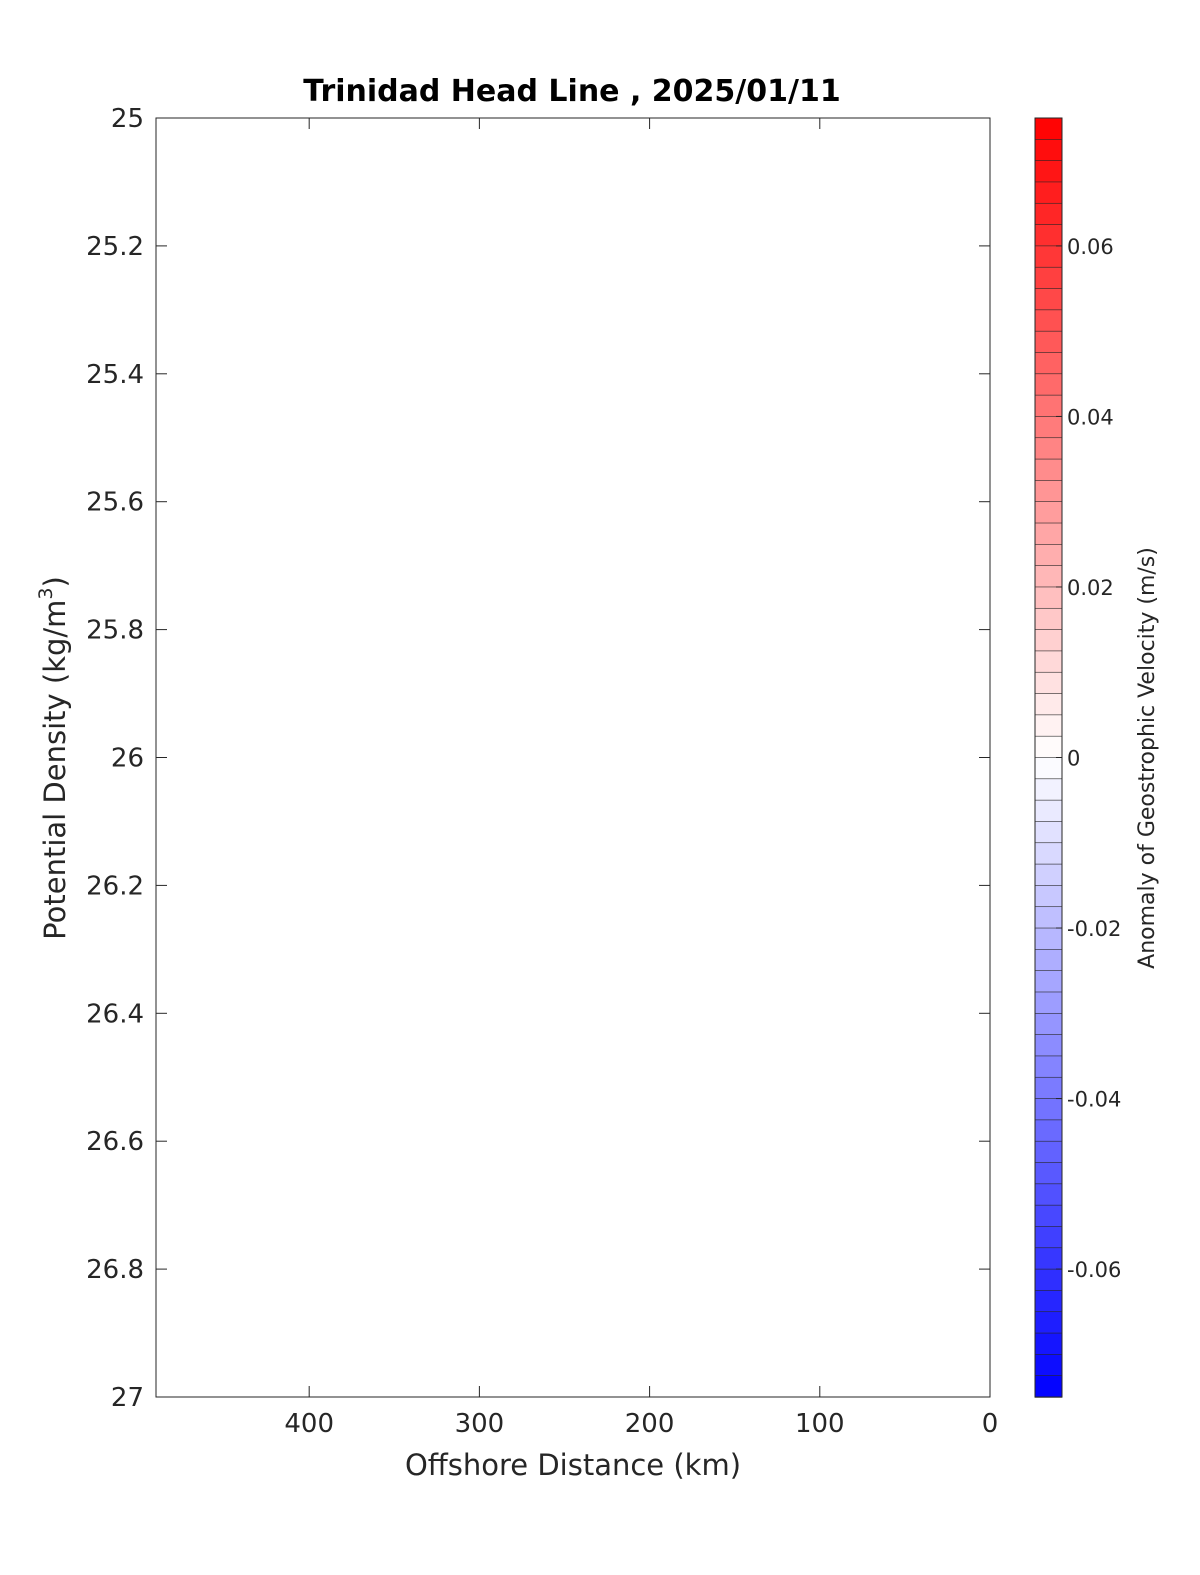 This screenshot has width=1200, height=1575. I want to click on y-tick-label: 25.4, so click(115, 375).